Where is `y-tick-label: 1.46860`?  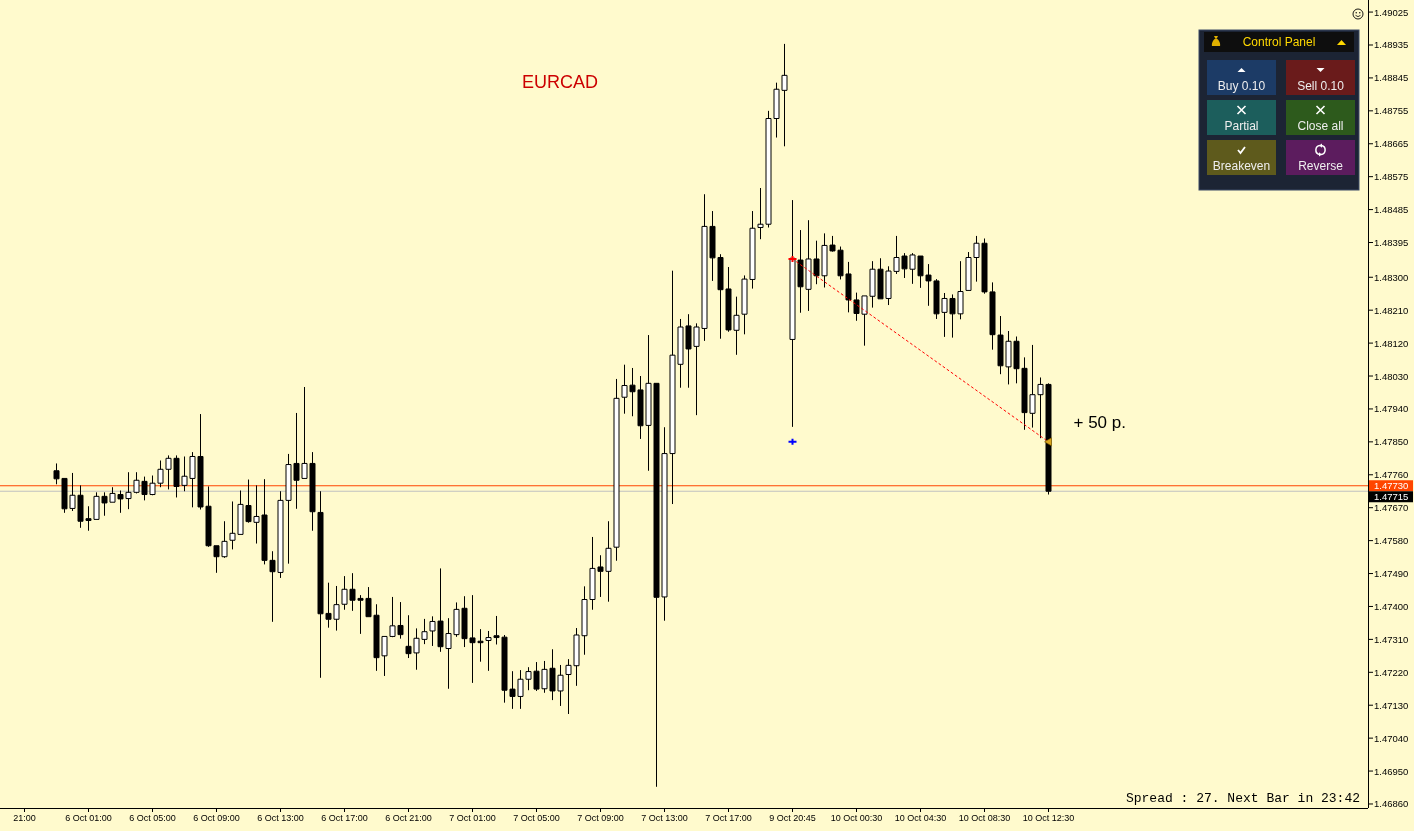 y-tick-label: 1.46860 is located at coordinates (1391, 804).